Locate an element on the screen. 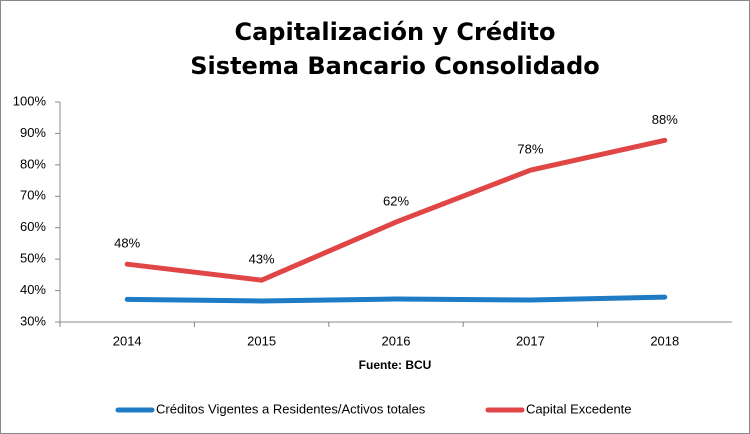 This screenshot has height=434, width=750. data-label: 48% is located at coordinates (127, 243).